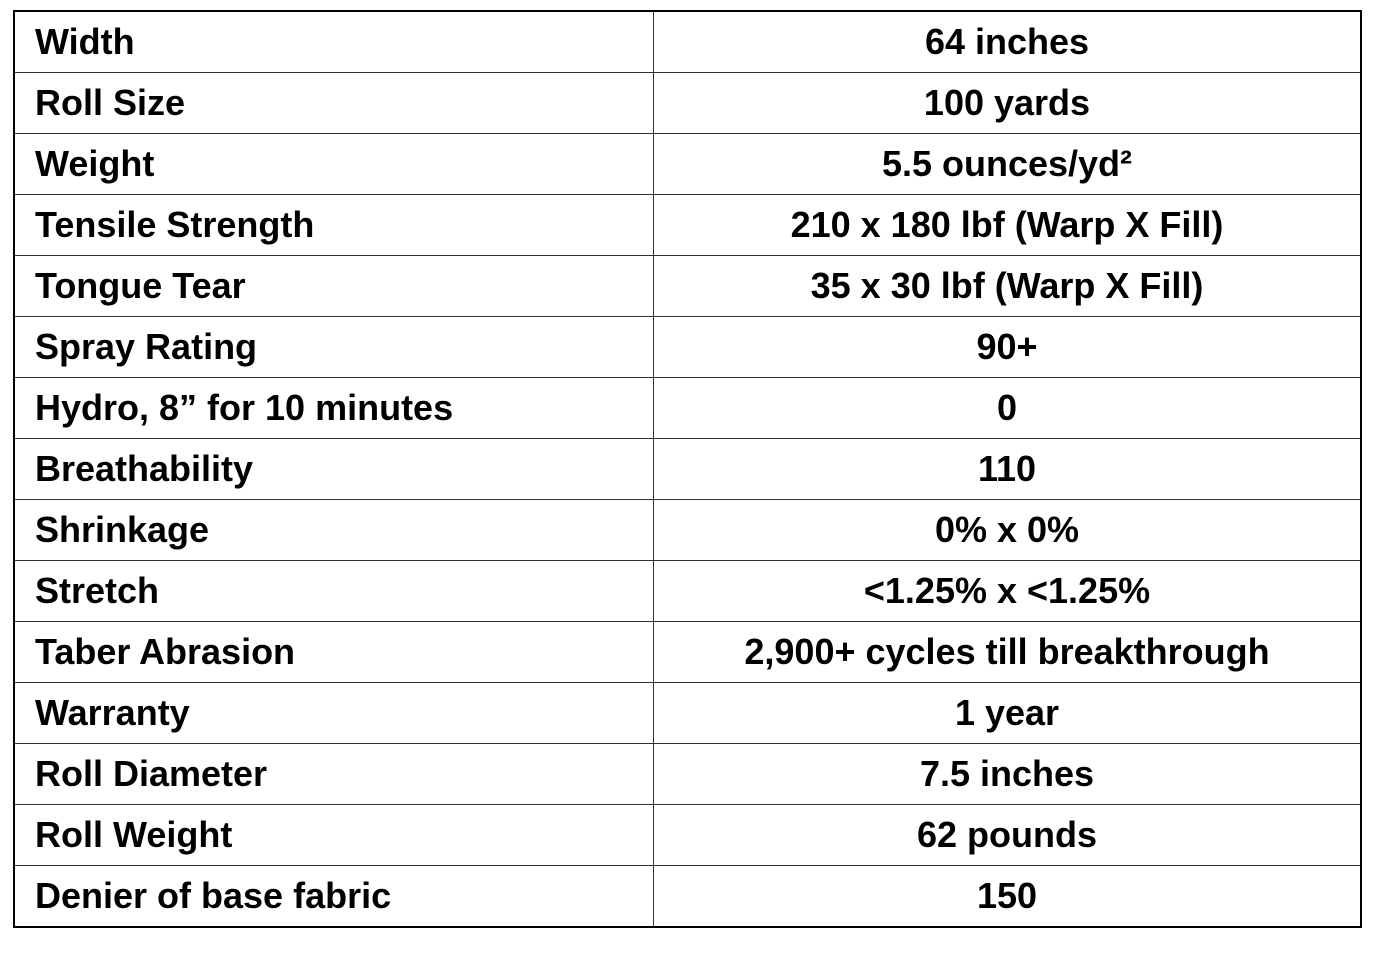 This screenshot has width=1373, height=953. I want to click on property-cell: Spray Rating, so click(333, 347).